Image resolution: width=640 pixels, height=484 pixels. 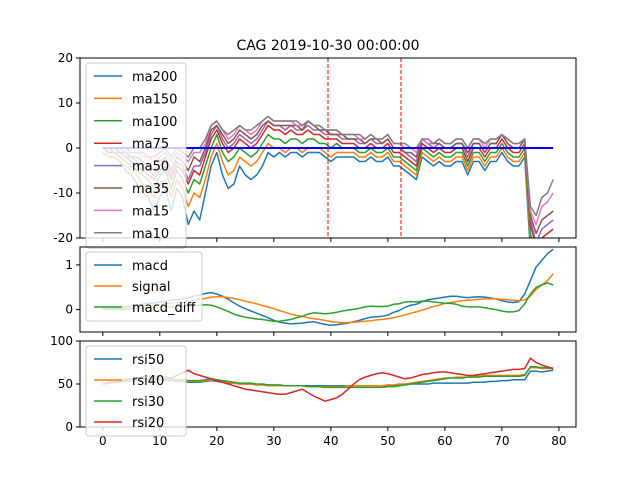 I want to click on legend-label-macd_diff: macd_diff, so click(x=164, y=308).